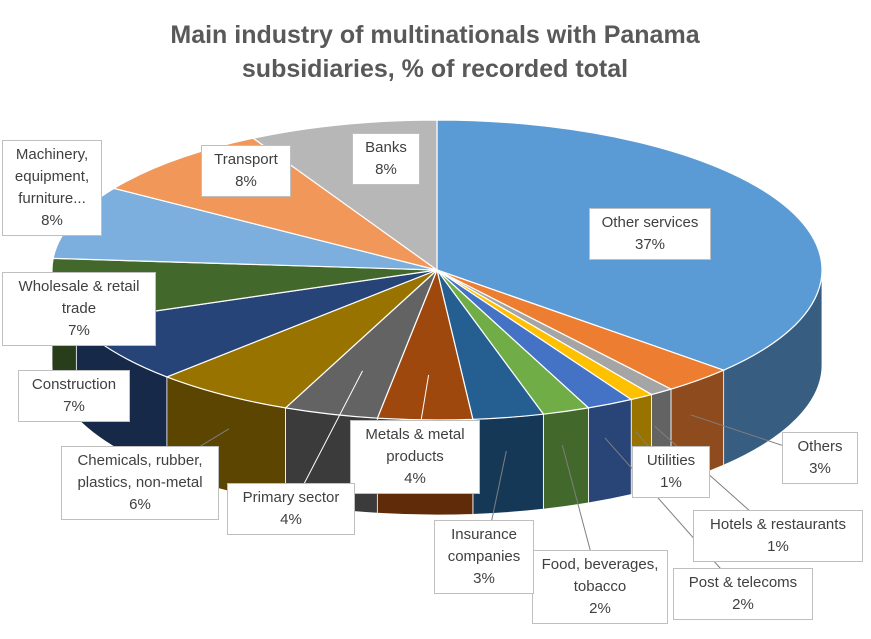 Image resolution: width=871 pixels, height=639 pixels. I want to click on data-label: Wholesale & retail trade 7%, so click(79, 309).